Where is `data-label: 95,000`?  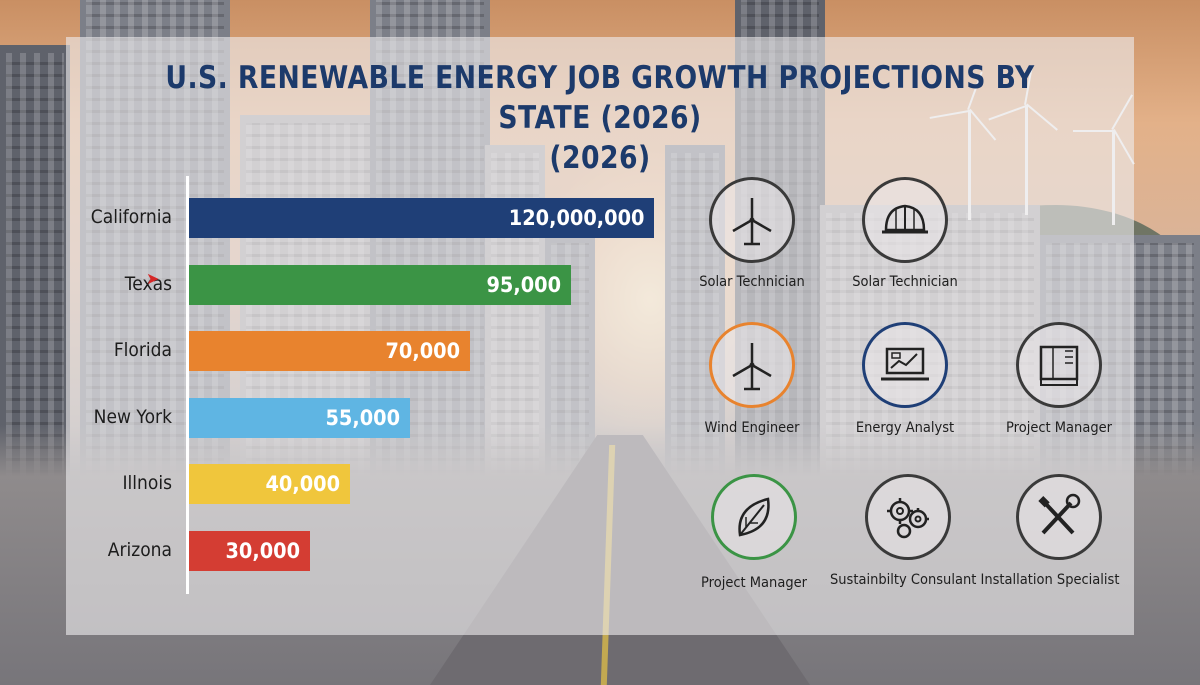
data-label: 95,000 is located at coordinates (523, 284).